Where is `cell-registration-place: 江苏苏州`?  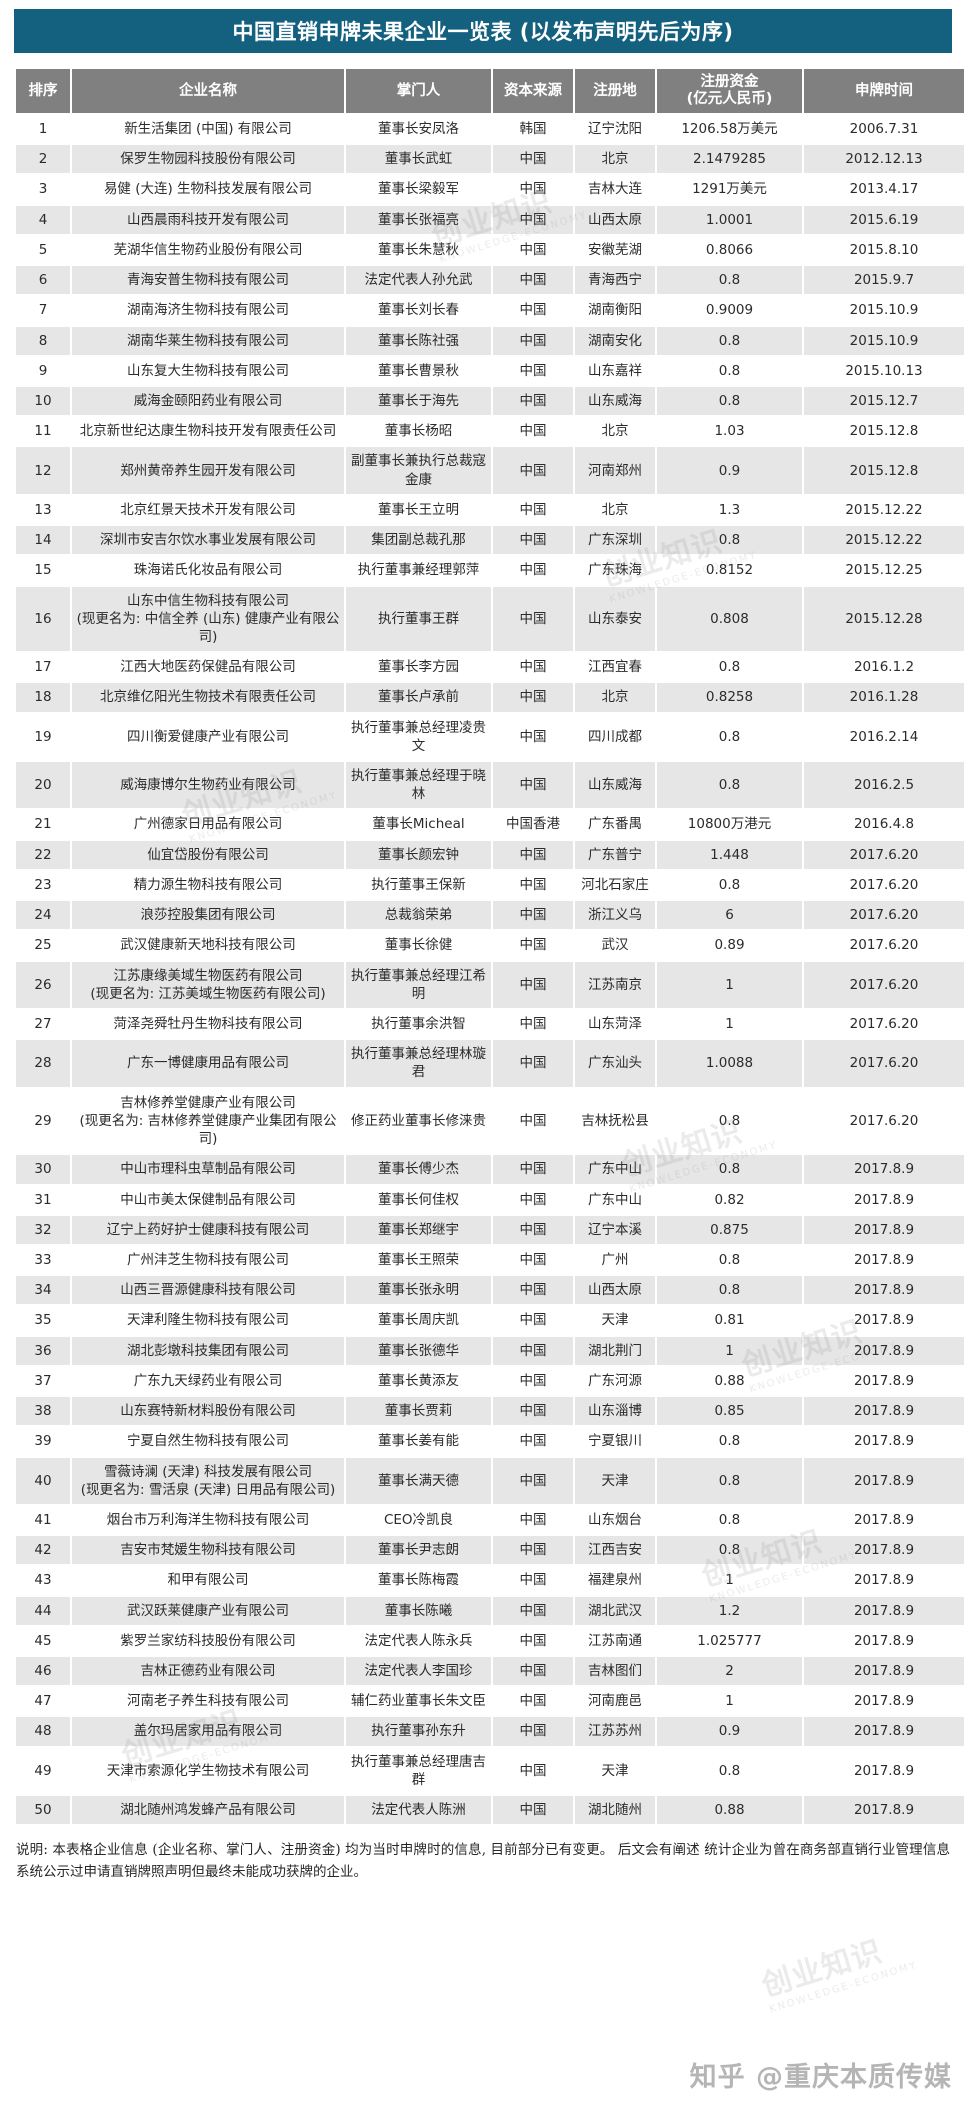 cell-registration-place: 江苏苏州 is located at coordinates (615, 1731).